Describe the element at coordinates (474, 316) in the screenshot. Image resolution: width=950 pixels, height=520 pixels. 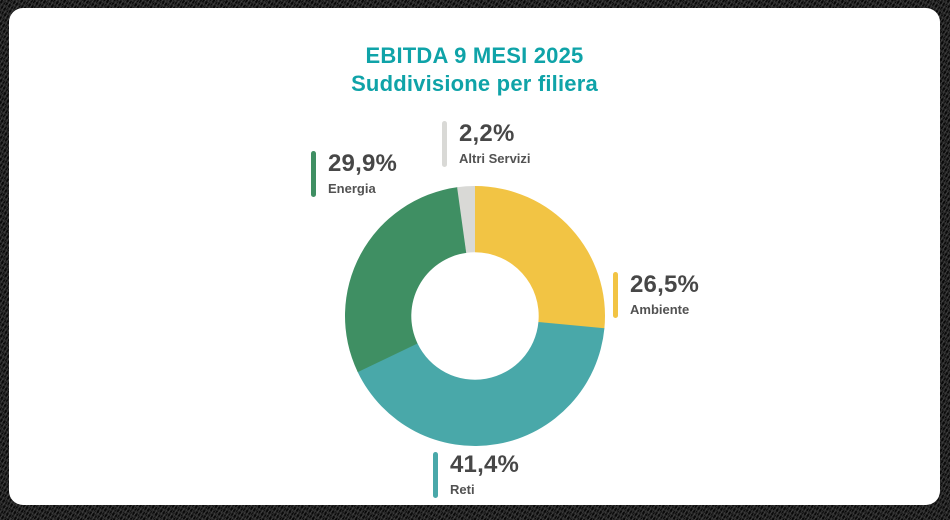
I see `donut-chart` at that location.